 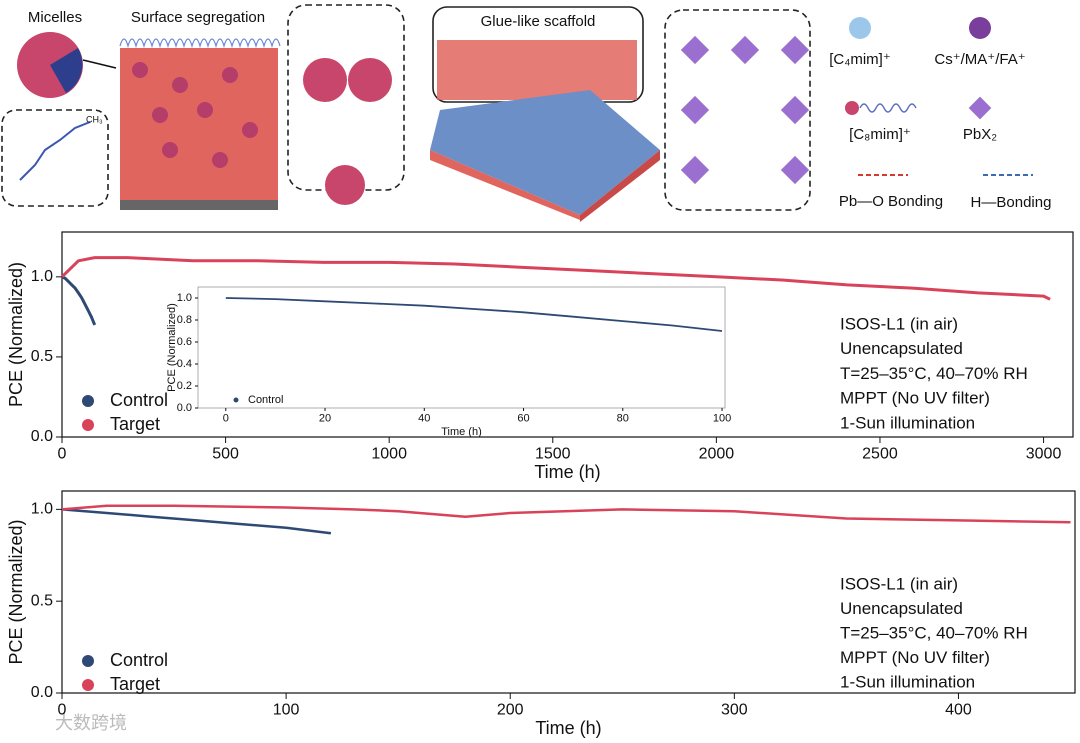 What do you see at coordinates (55, 17) in the screenshot?
I see `label: Micelles` at bounding box center [55, 17].